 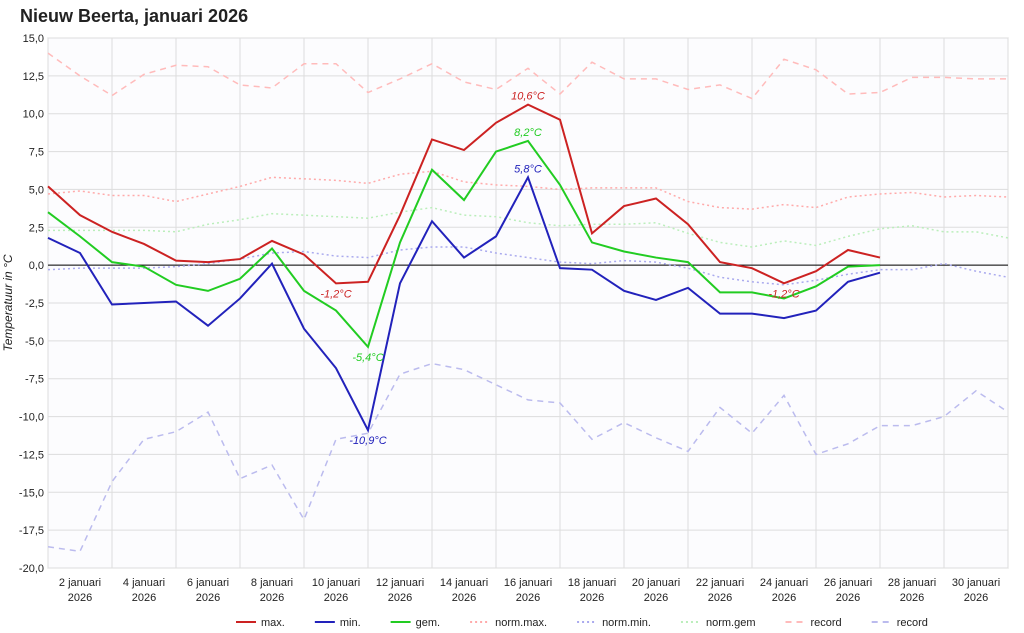 What do you see at coordinates (80, 590) in the screenshot?
I see `x-tick-label: 2 januari 2026` at bounding box center [80, 590].